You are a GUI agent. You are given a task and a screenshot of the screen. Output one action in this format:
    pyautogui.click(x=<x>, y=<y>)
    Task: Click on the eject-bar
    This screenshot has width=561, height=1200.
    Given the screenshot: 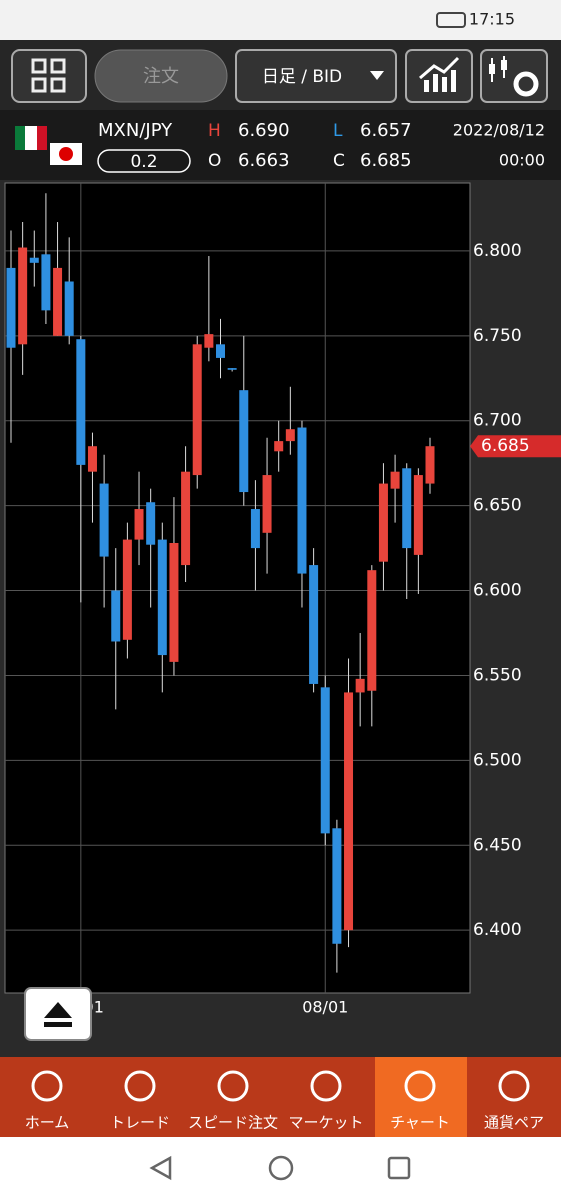 What is the action you would take?
    pyautogui.click(x=58, y=1024)
    